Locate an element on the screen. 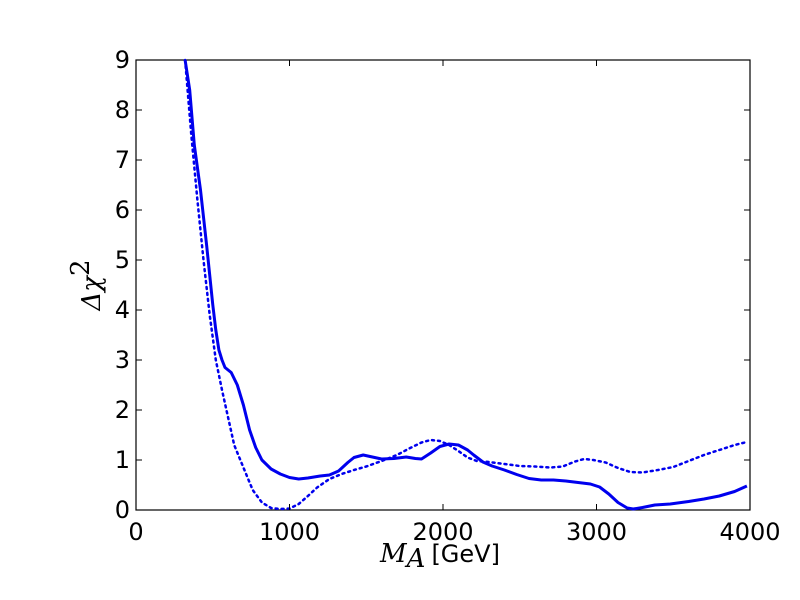 Image resolution: width=800 pixels, height=600 pixels. y-tick-label: 4 is located at coordinates (122, 310).